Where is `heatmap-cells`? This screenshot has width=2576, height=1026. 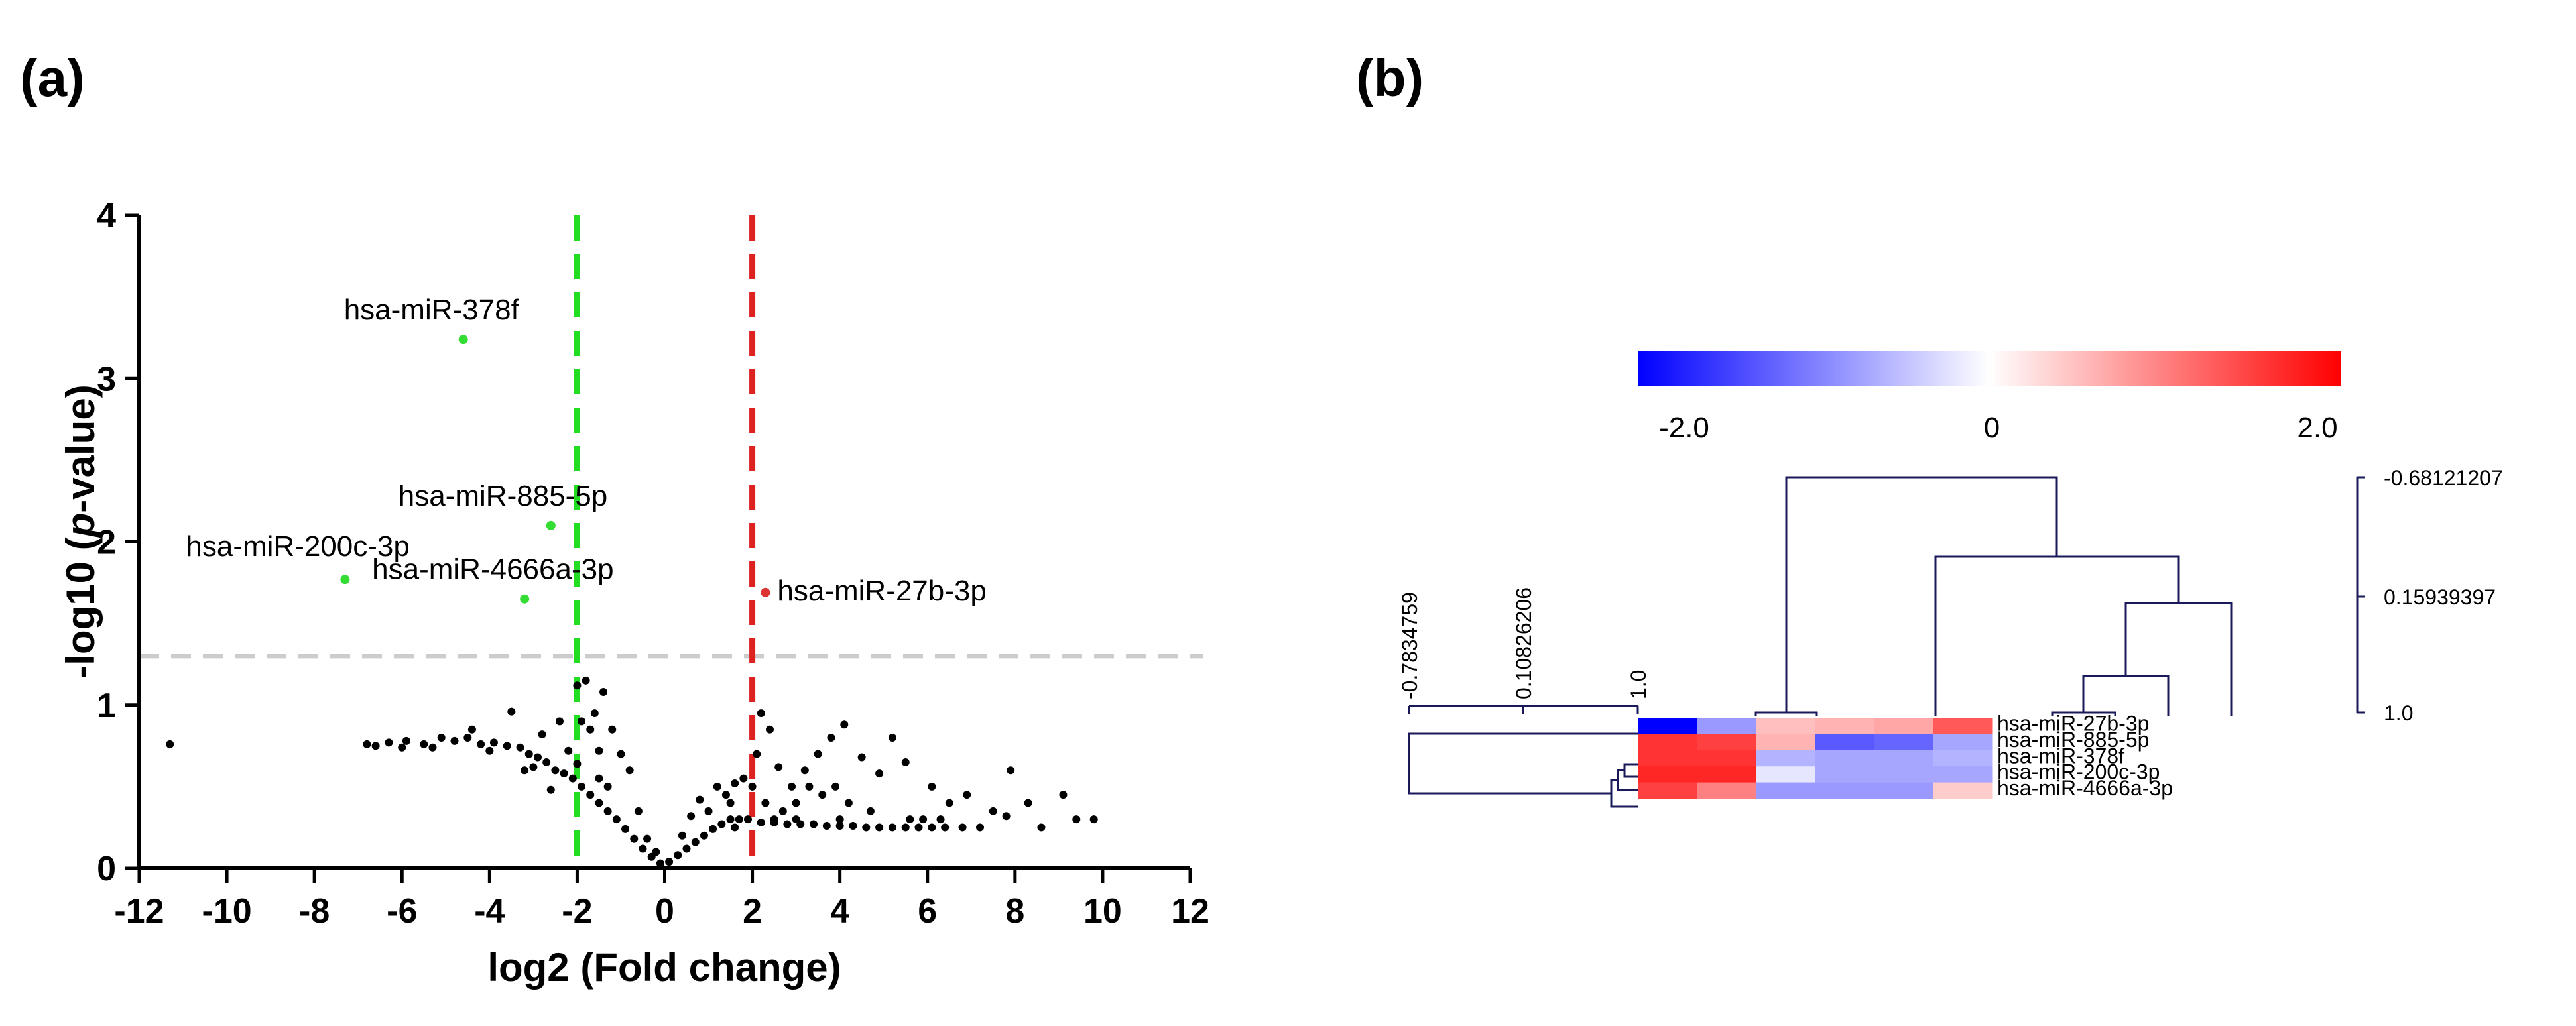 heatmap-cells is located at coordinates (1815, 758).